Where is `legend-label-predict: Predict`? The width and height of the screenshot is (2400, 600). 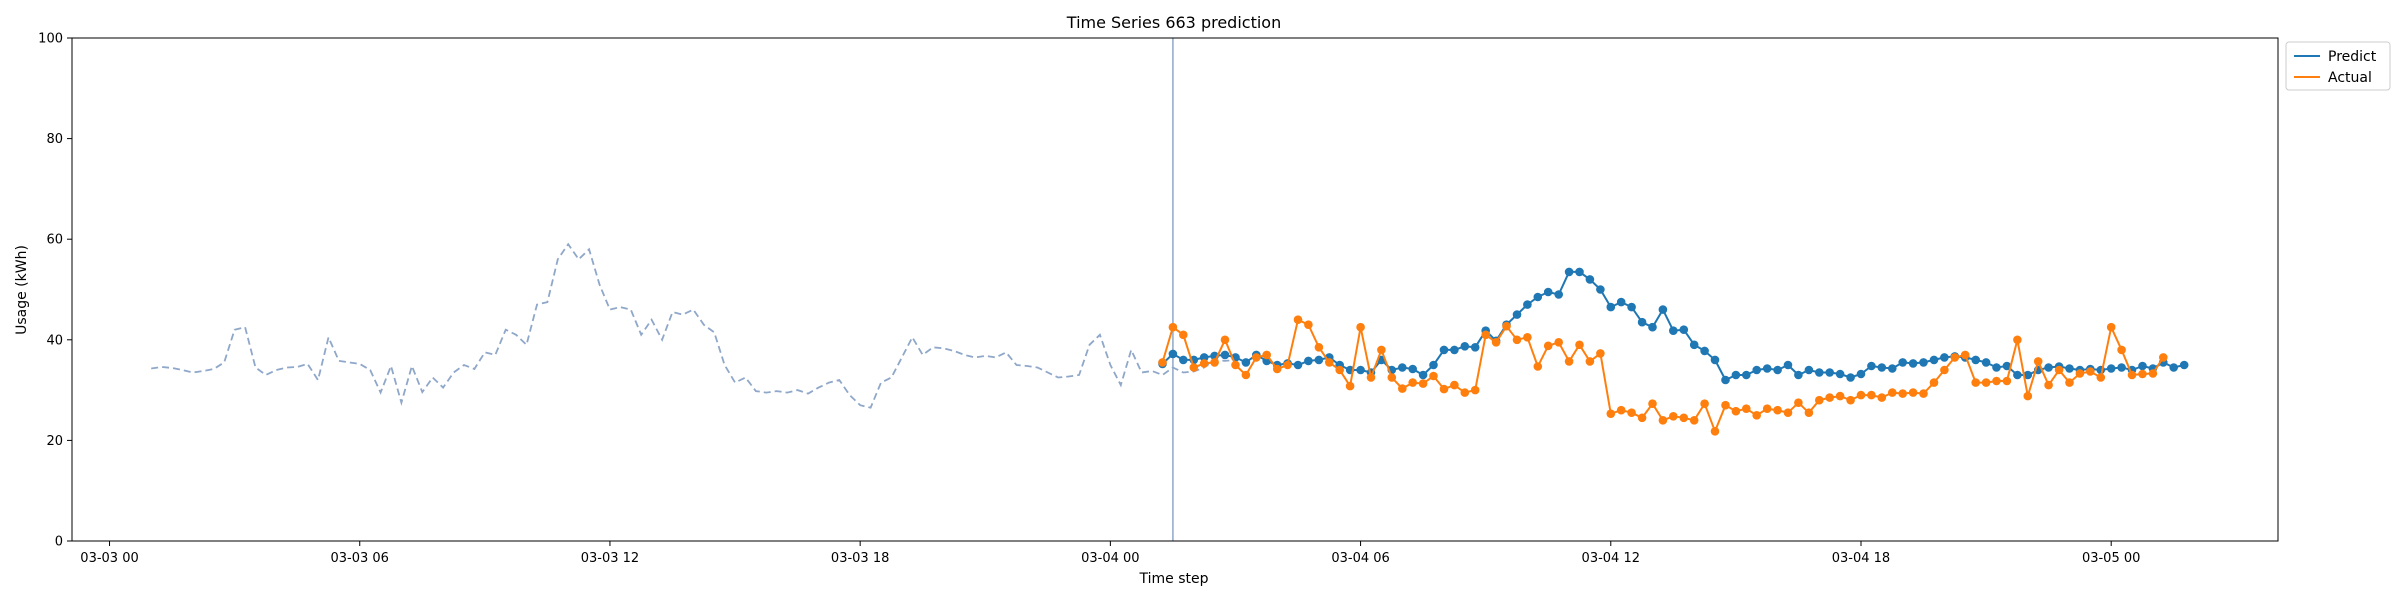
legend-label-predict: Predict is located at coordinates (2352, 57).